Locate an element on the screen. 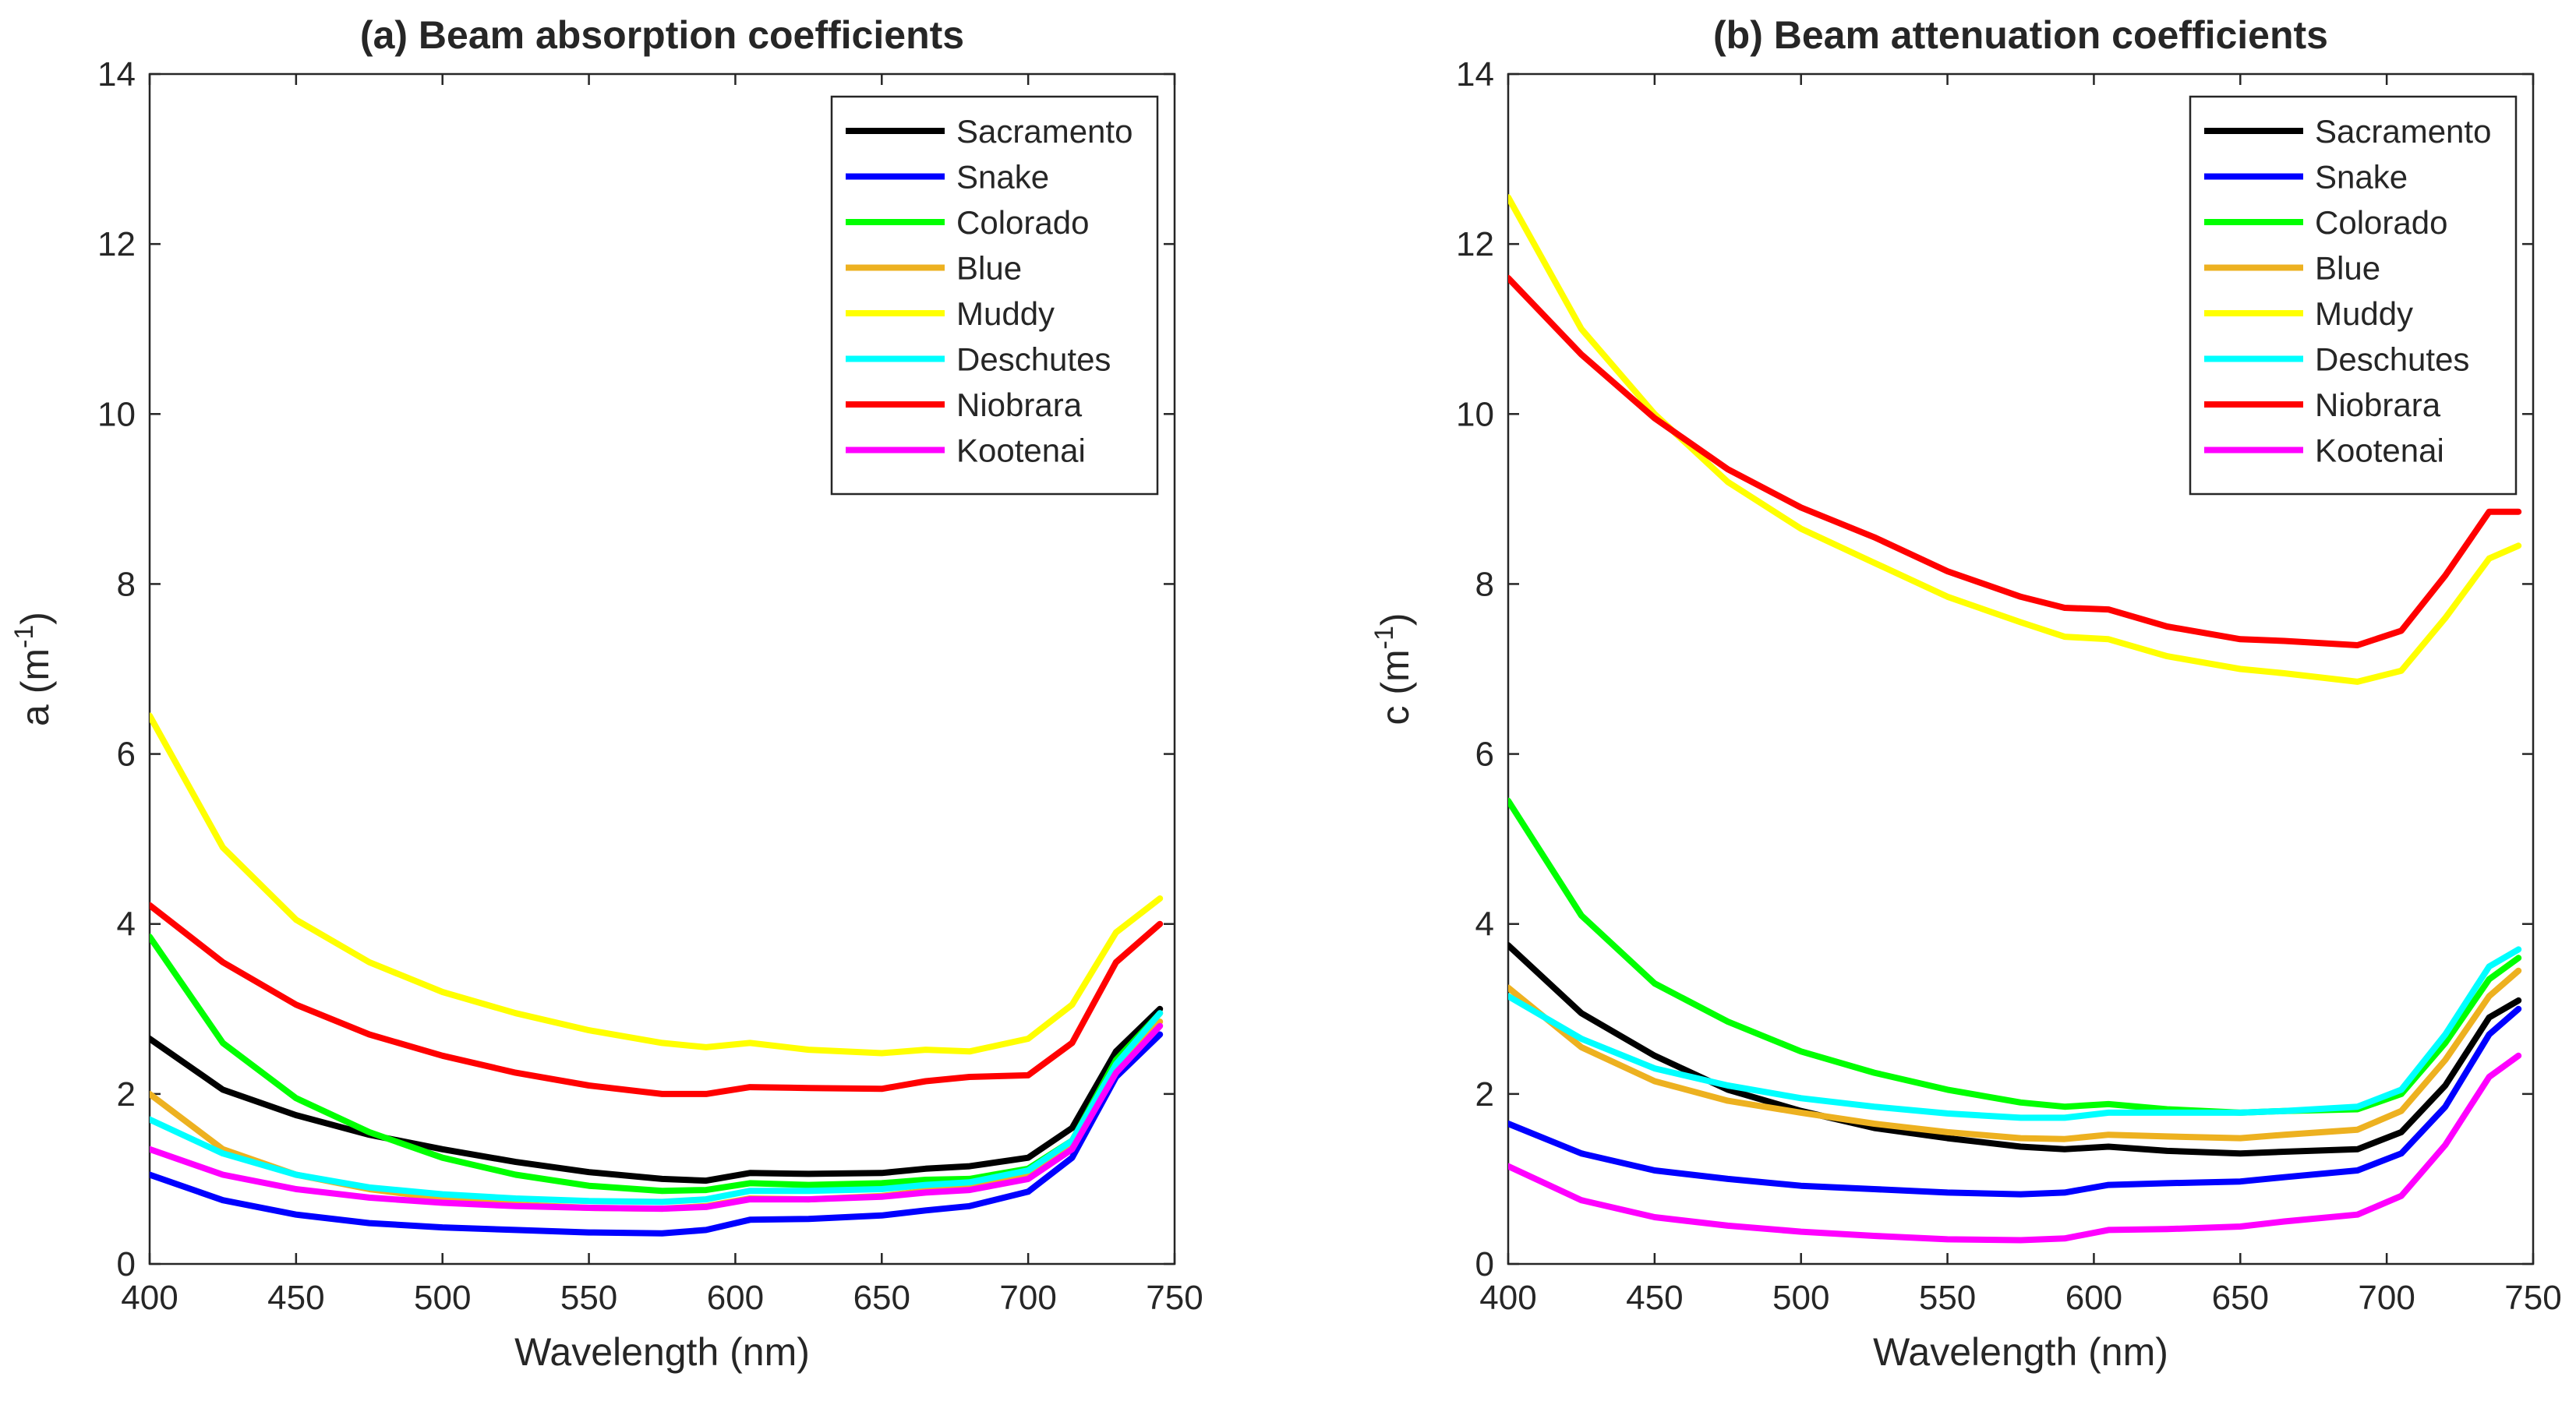 The height and width of the screenshot is (1412, 2576). y-axis-label: c (m-1) is located at coordinates (1393, 668).